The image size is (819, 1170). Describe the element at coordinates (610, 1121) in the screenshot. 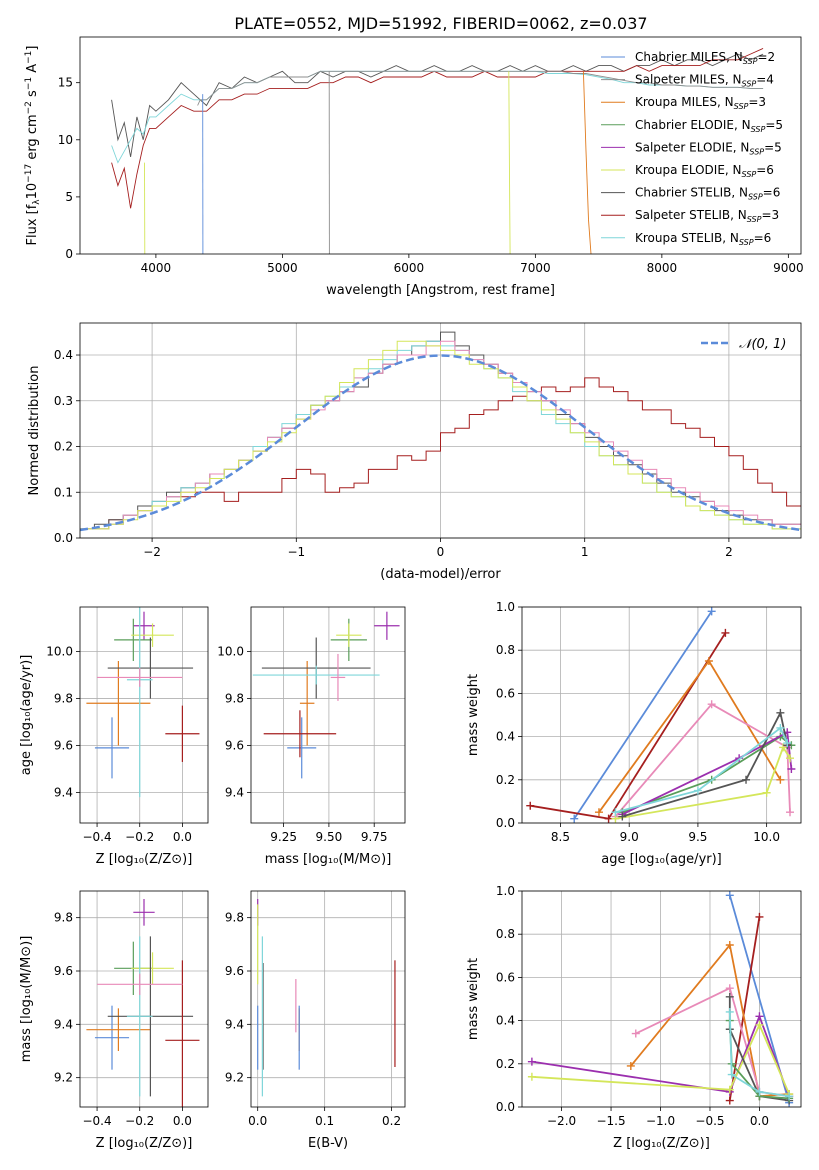

I see `massweight_vs_Z-xtick-label: −1.5` at that location.